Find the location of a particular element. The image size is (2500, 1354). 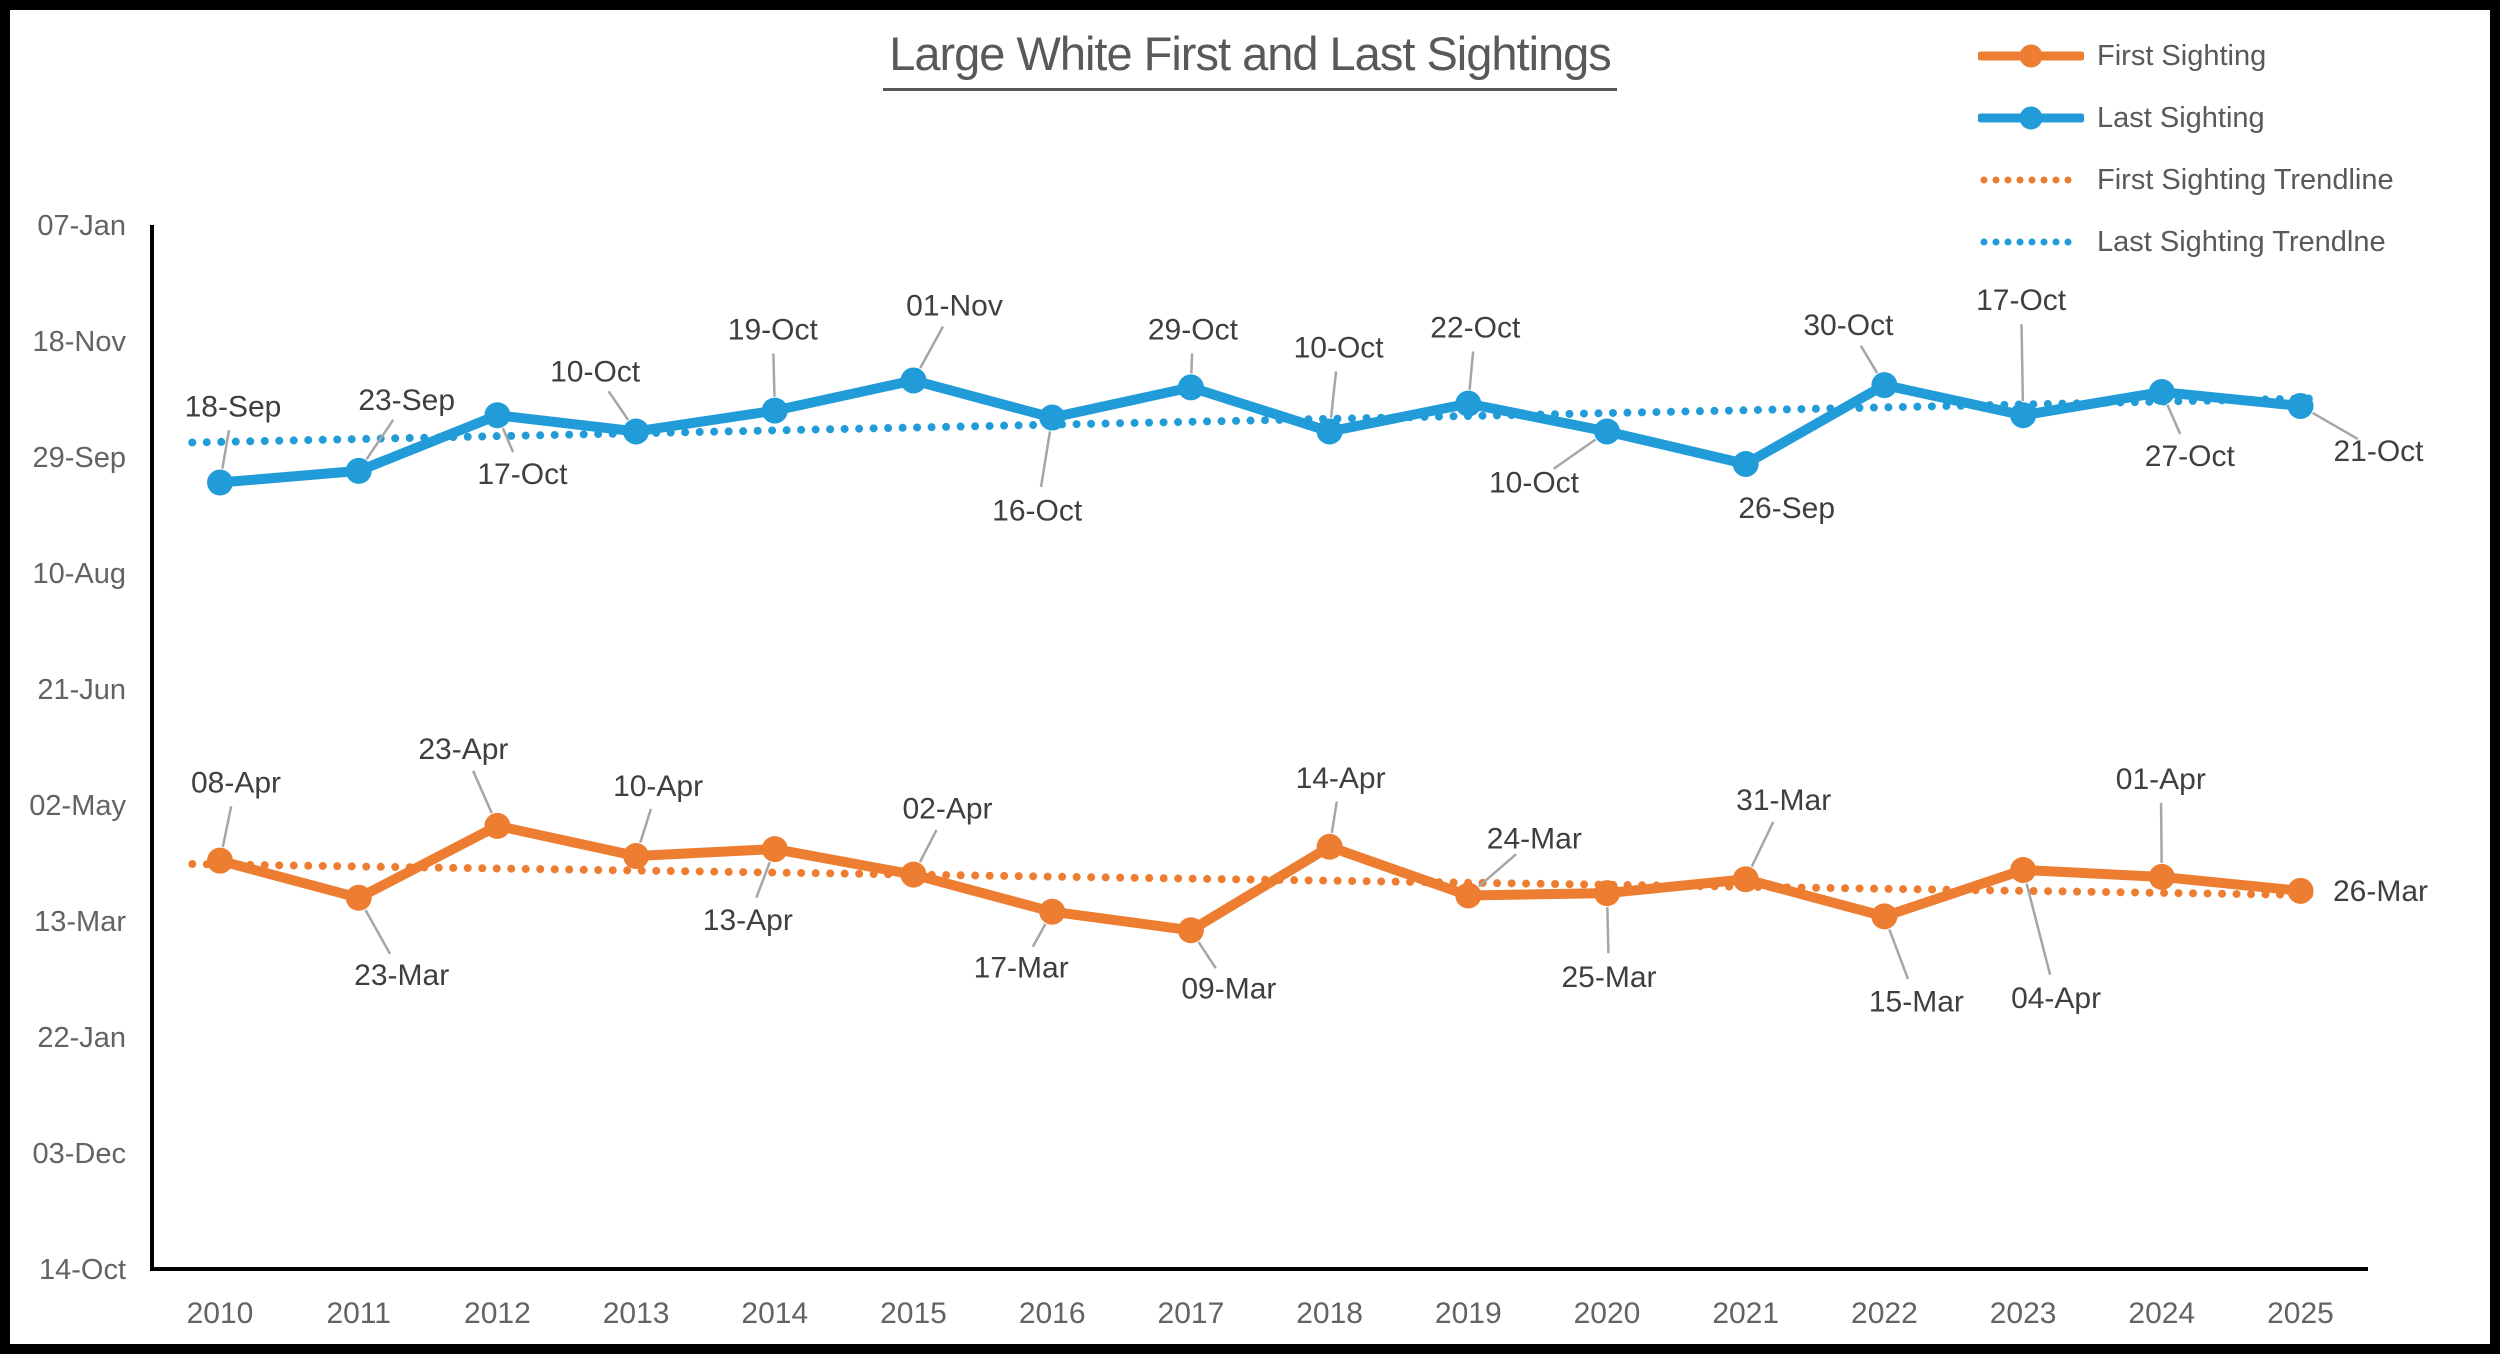

legend-item-last-sighting-trendlne: Last Sighting Trendlne is located at coordinates (2186, 242).